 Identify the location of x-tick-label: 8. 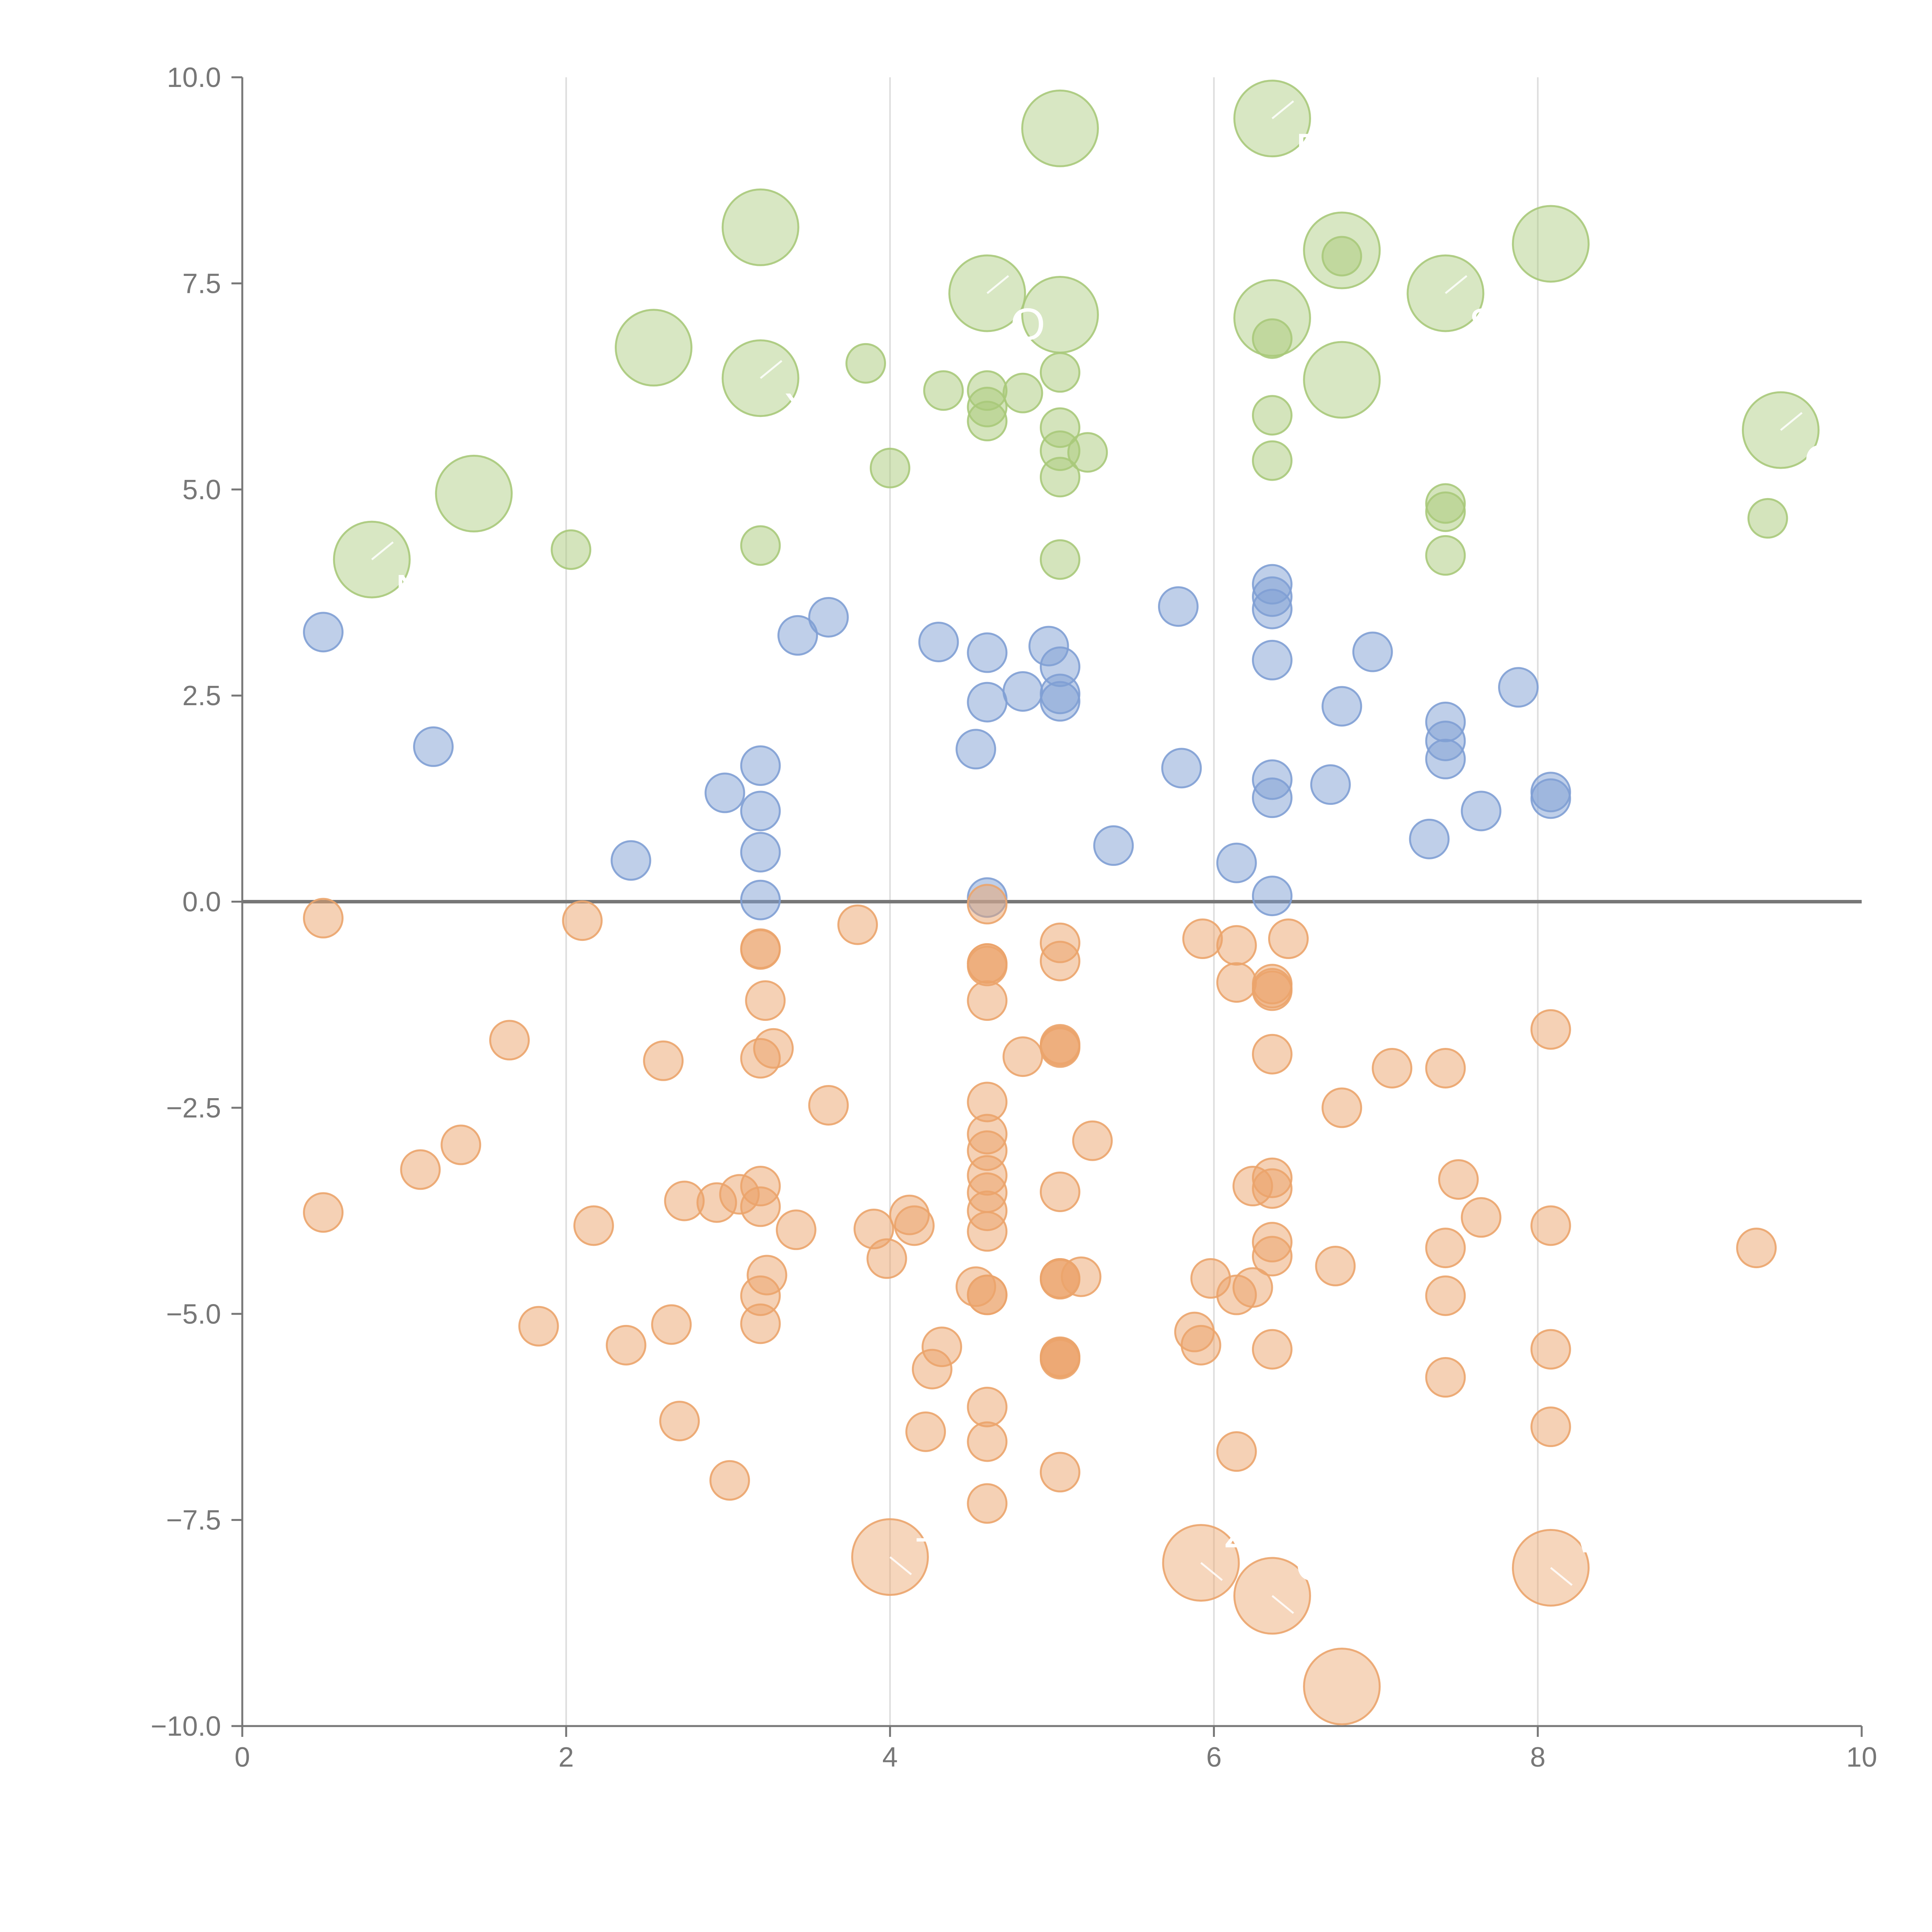
(1538, 1757).